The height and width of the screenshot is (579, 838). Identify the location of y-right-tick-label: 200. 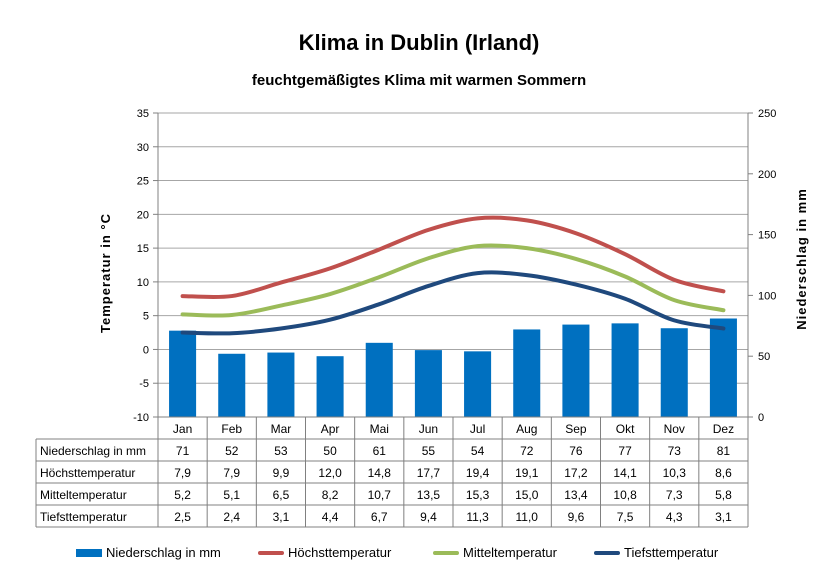
(767, 175).